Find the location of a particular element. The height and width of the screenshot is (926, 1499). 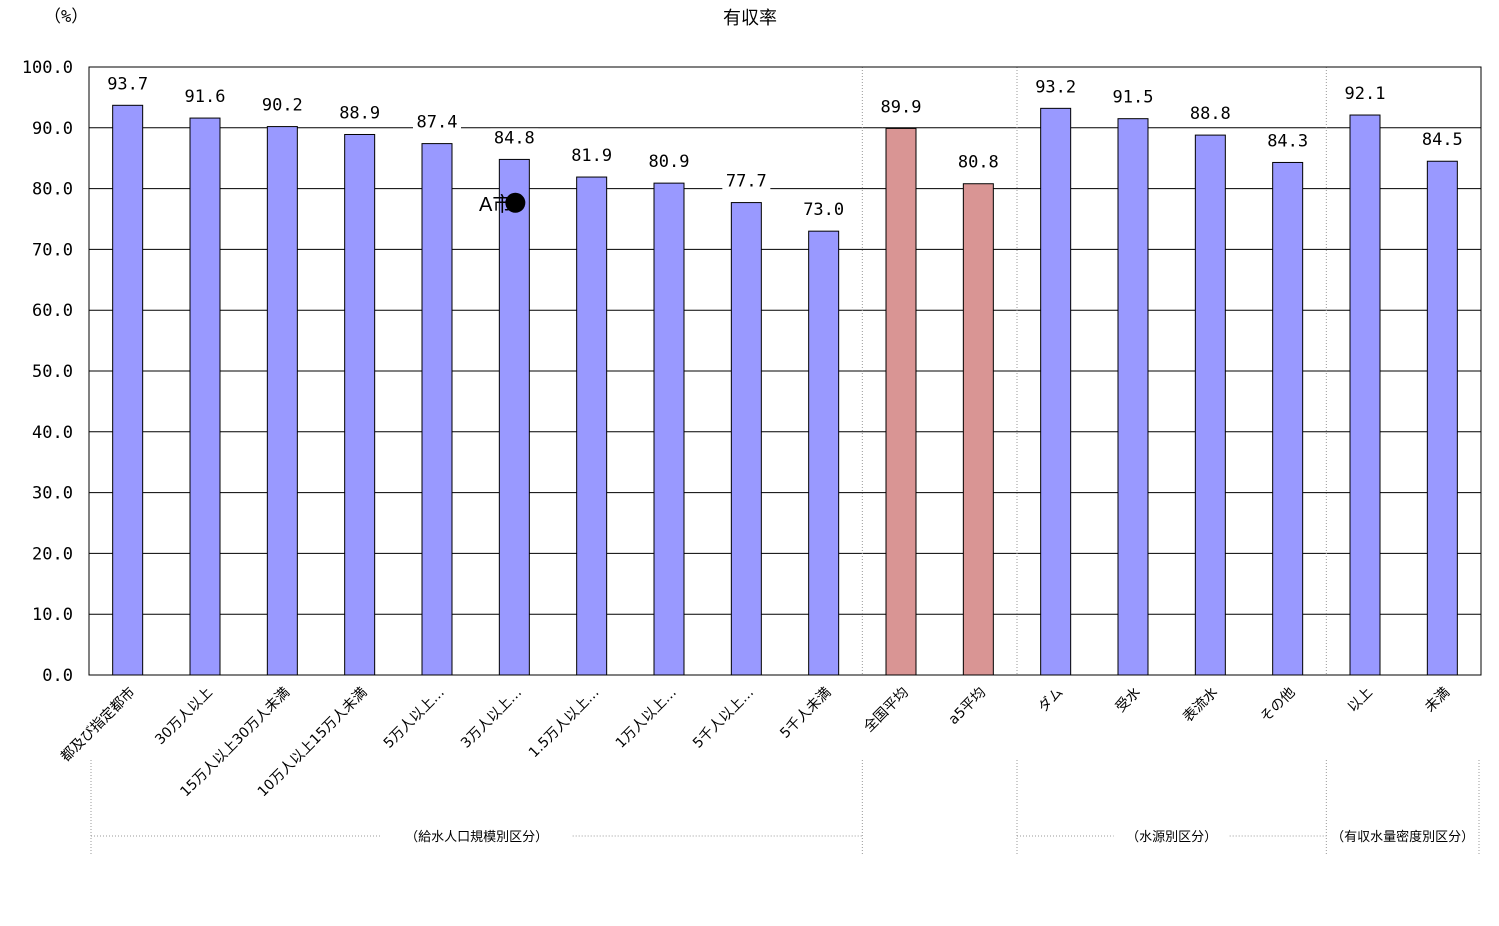

group-labels: （給水人口規模別区分） （水源別区分） （有収水量密度別区分） is located at coordinates (782, 837).